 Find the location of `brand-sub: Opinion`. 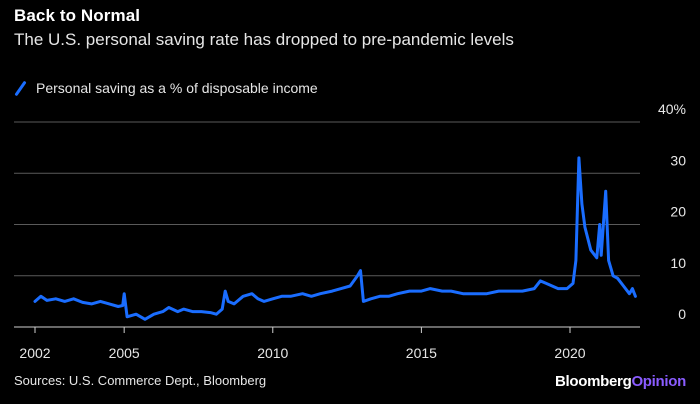

brand-sub: Opinion is located at coordinates (658, 381).